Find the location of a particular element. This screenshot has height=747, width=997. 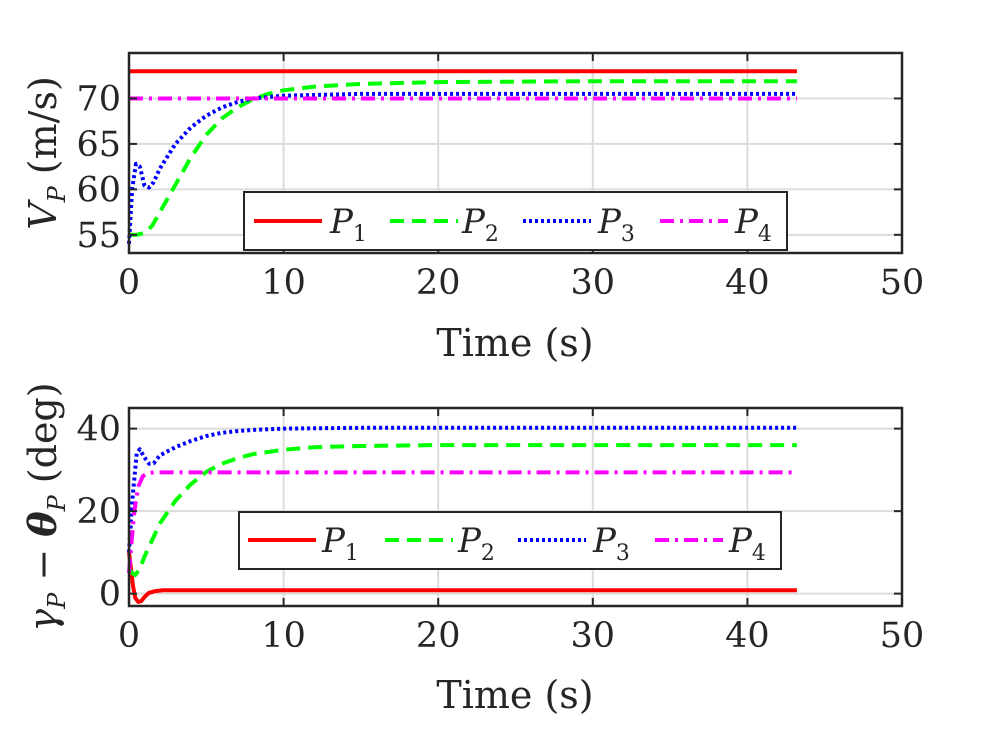

top-xtick-label: 10 is located at coordinates (283, 283).